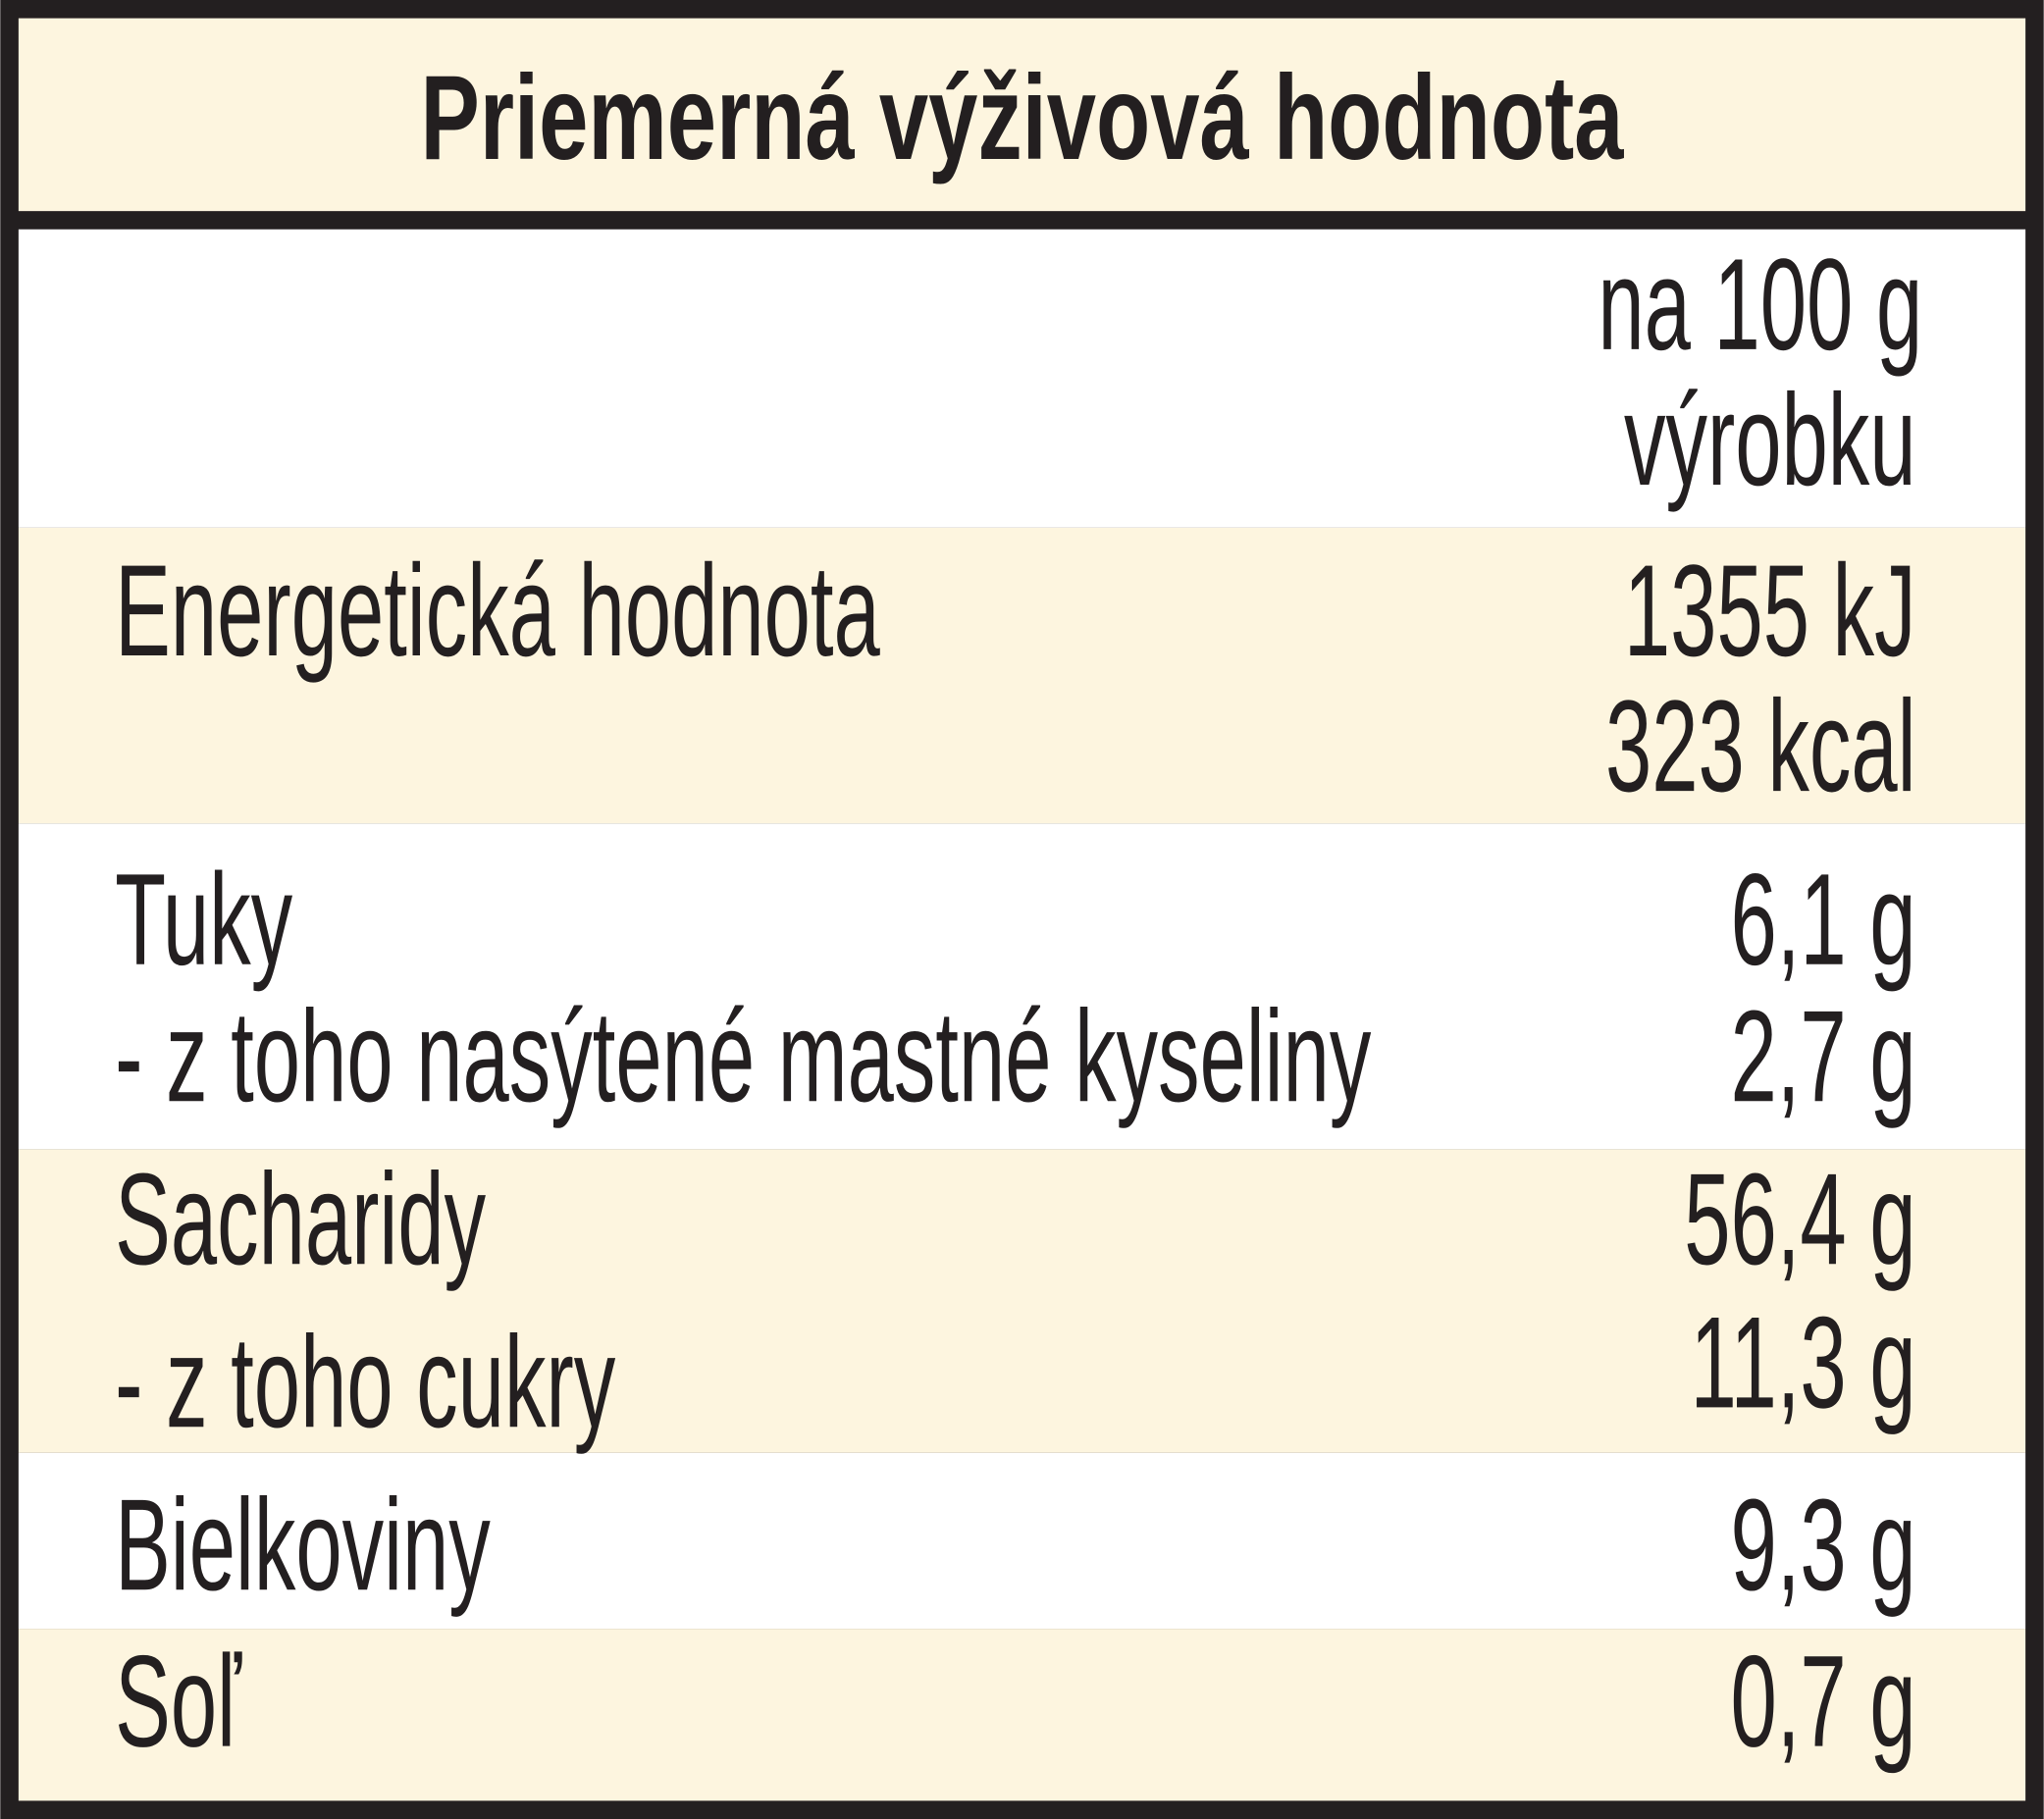  I want to click on row-label: Soľ, so click(178, 1701).